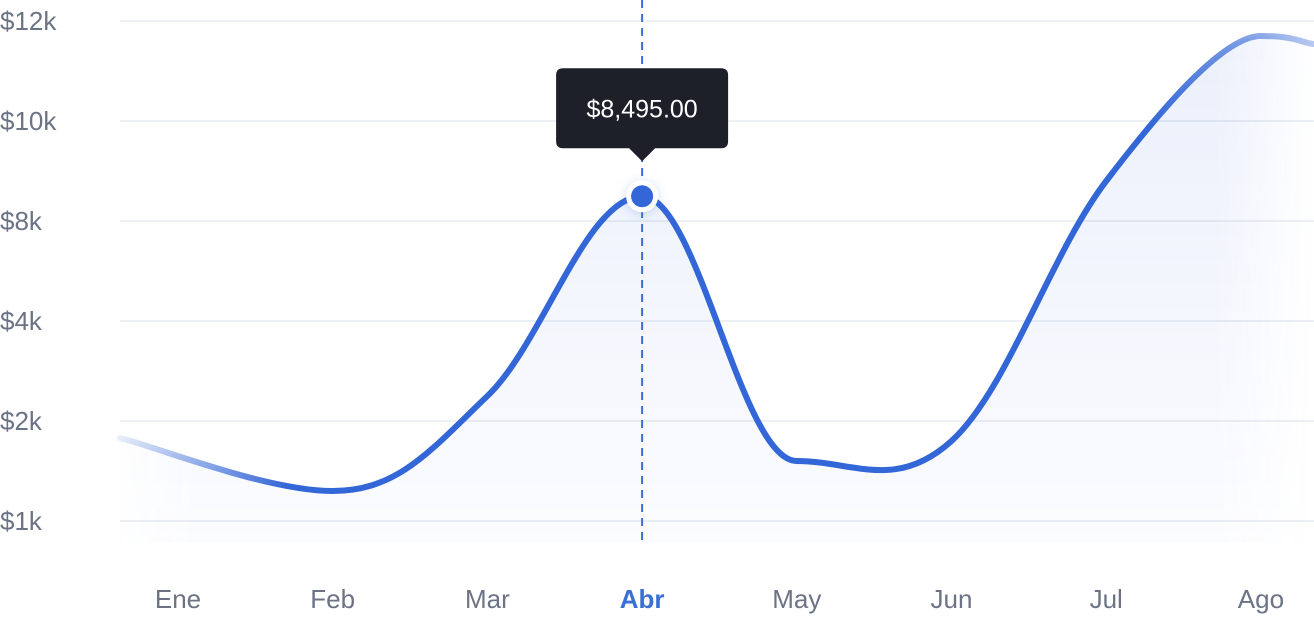 The width and height of the screenshot is (1314, 620). I want to click on y-tick-label: $2k, so click(21, 421).